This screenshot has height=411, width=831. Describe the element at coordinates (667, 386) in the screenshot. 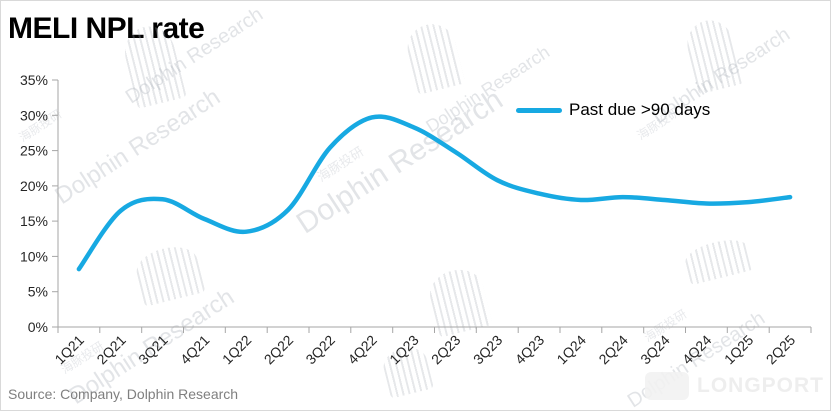

I see `longport-logo-icon` at that location.